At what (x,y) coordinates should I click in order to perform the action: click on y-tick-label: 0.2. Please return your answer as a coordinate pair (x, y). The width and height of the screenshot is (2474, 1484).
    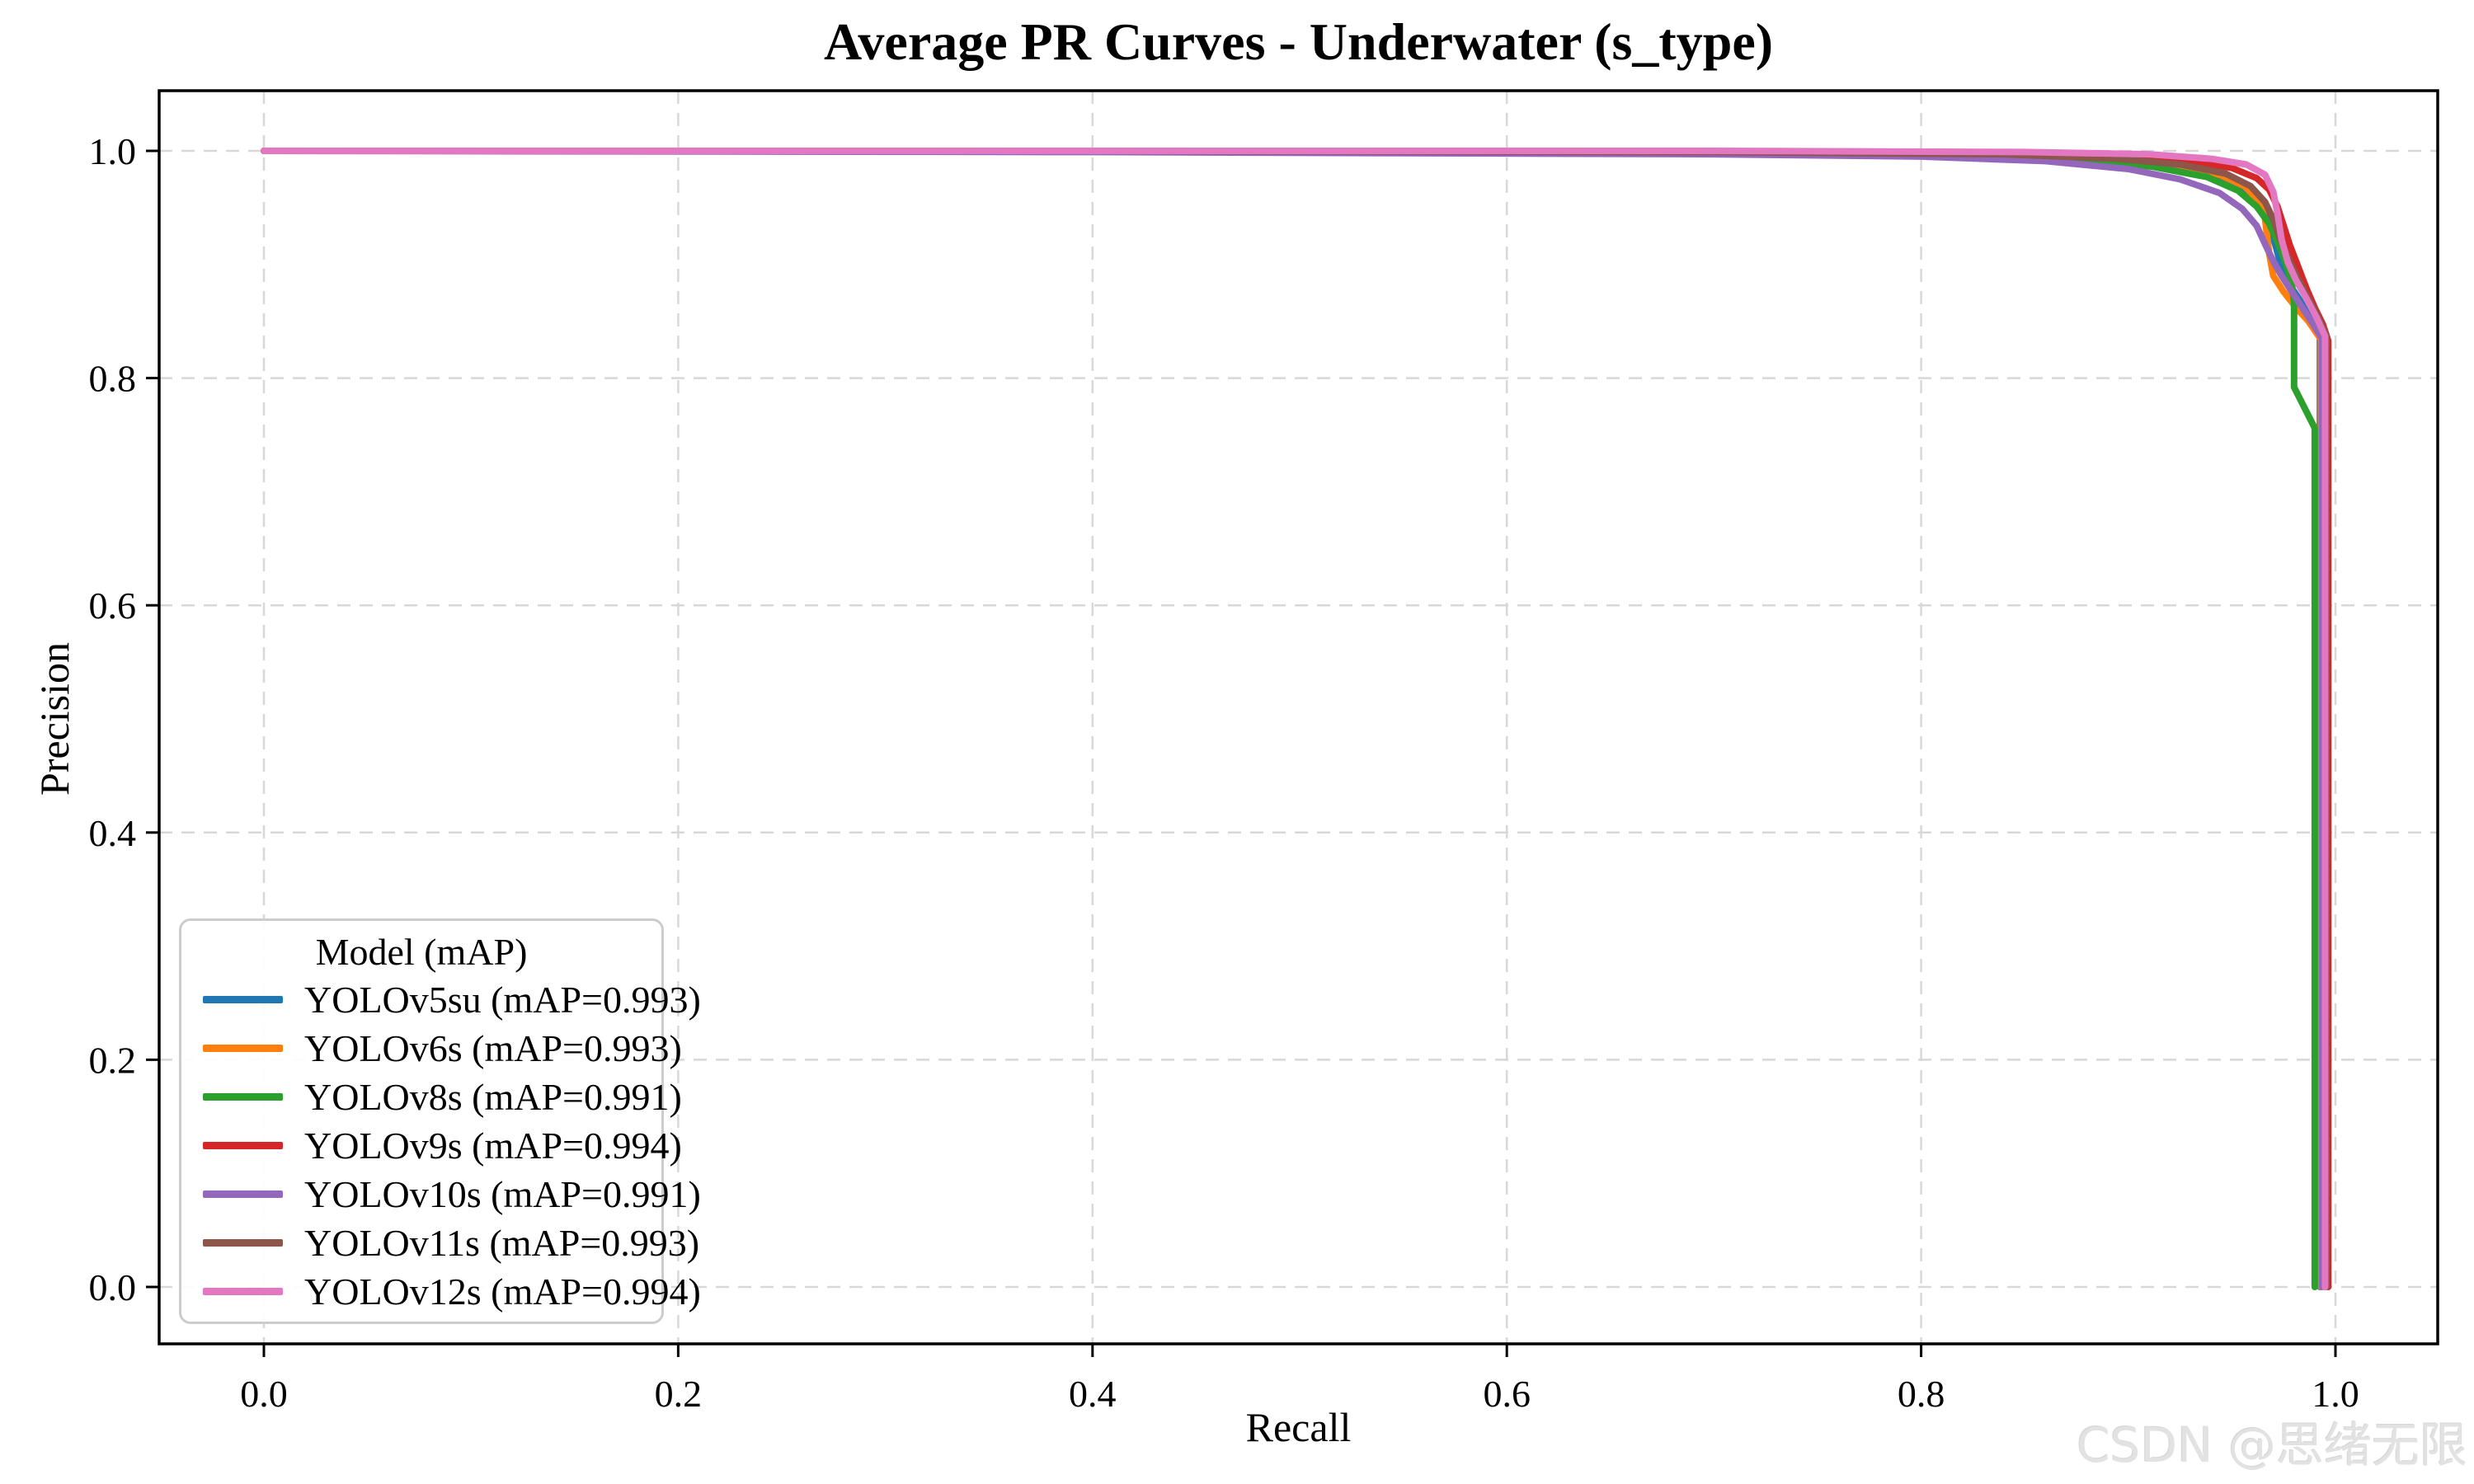
    Looking at the image, I should click on (113, 1060).